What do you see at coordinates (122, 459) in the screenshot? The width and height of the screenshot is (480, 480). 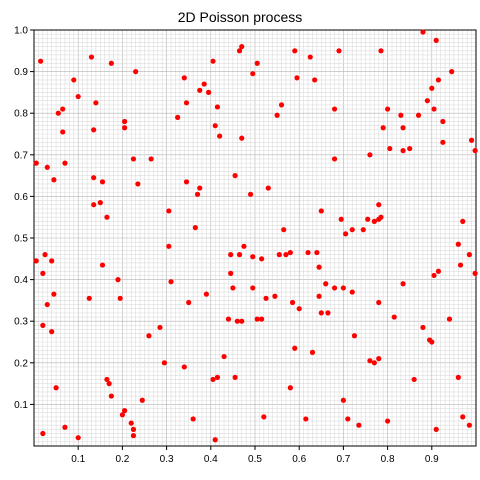 I see `x-tick-label: 0.2` at bounding box center [122, 459].